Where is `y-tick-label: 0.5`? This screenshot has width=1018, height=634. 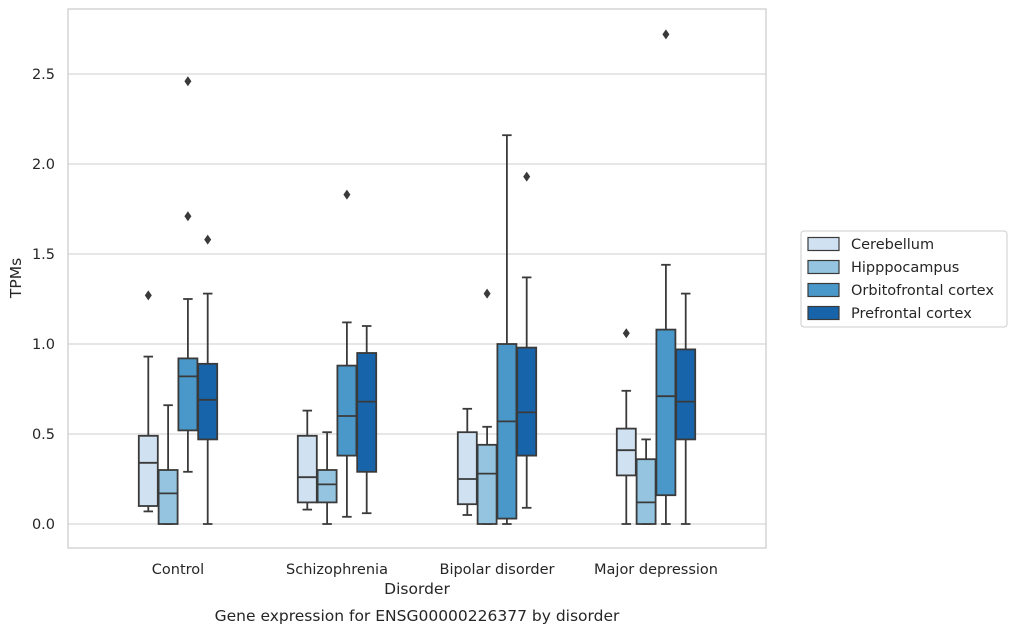 y-tick-label: 0.5 is located at coordinates (43, 435).